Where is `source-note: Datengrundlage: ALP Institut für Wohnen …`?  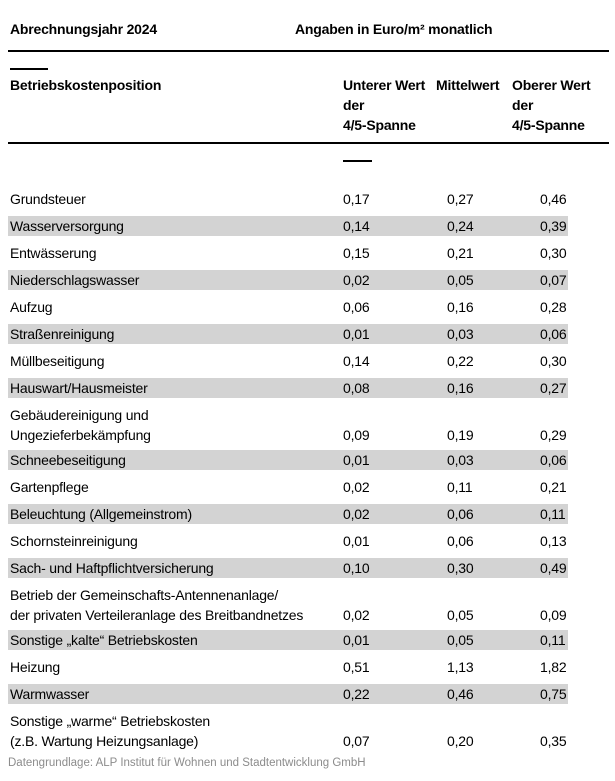
source-note: Datengrundlage: ALP Institut für Wohnen … is located at coordinates (187, 763).